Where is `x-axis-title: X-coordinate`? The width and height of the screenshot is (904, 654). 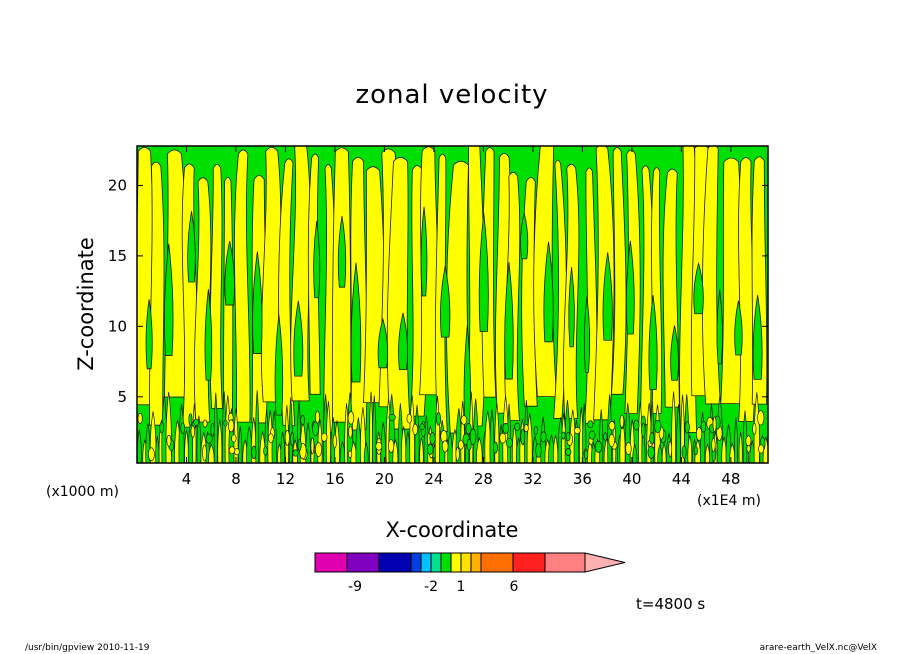
x-axis-title: X-coordinate is located at coordinates (452, 530).